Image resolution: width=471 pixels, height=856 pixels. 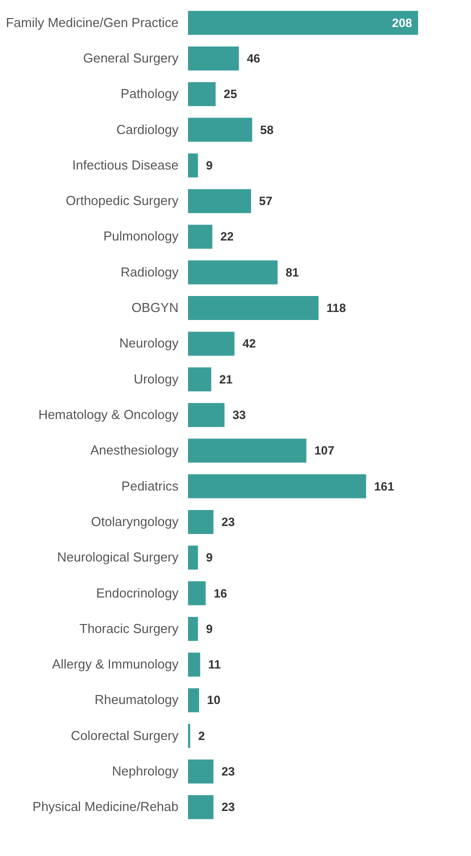 What do you see at coordinates (92, 22) in the screenshot?
I see `y-tick-label: Family Medicine/Gen Practice` at bounding box center [92, 22].